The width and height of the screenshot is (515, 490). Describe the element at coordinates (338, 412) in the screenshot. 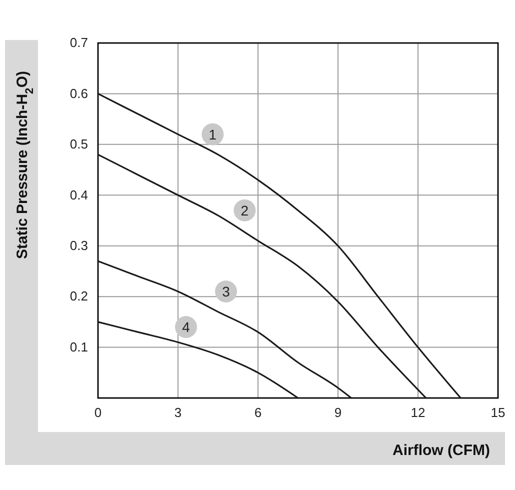

I see `x-tick-label: 9` at that location.